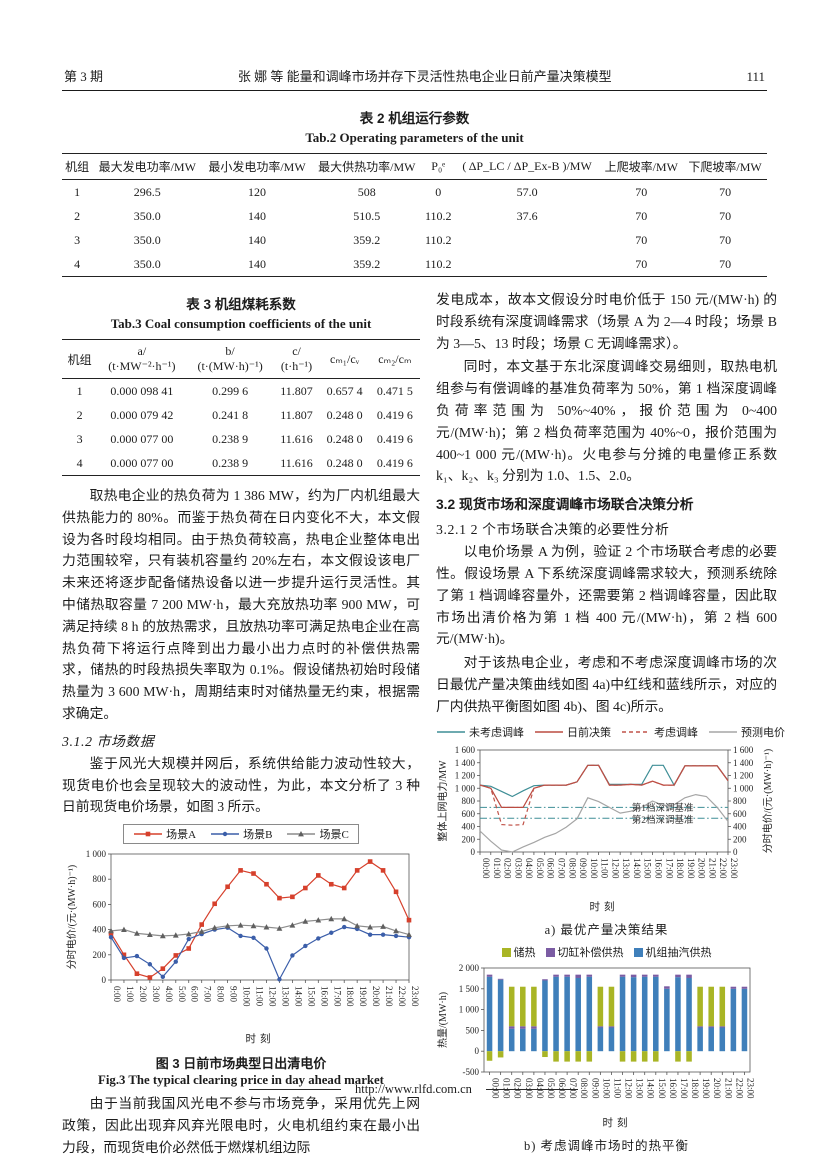  Describe the element at coordinates (394, 390) in the screenshot. I see `table-cell: 0.471 5` at that location.